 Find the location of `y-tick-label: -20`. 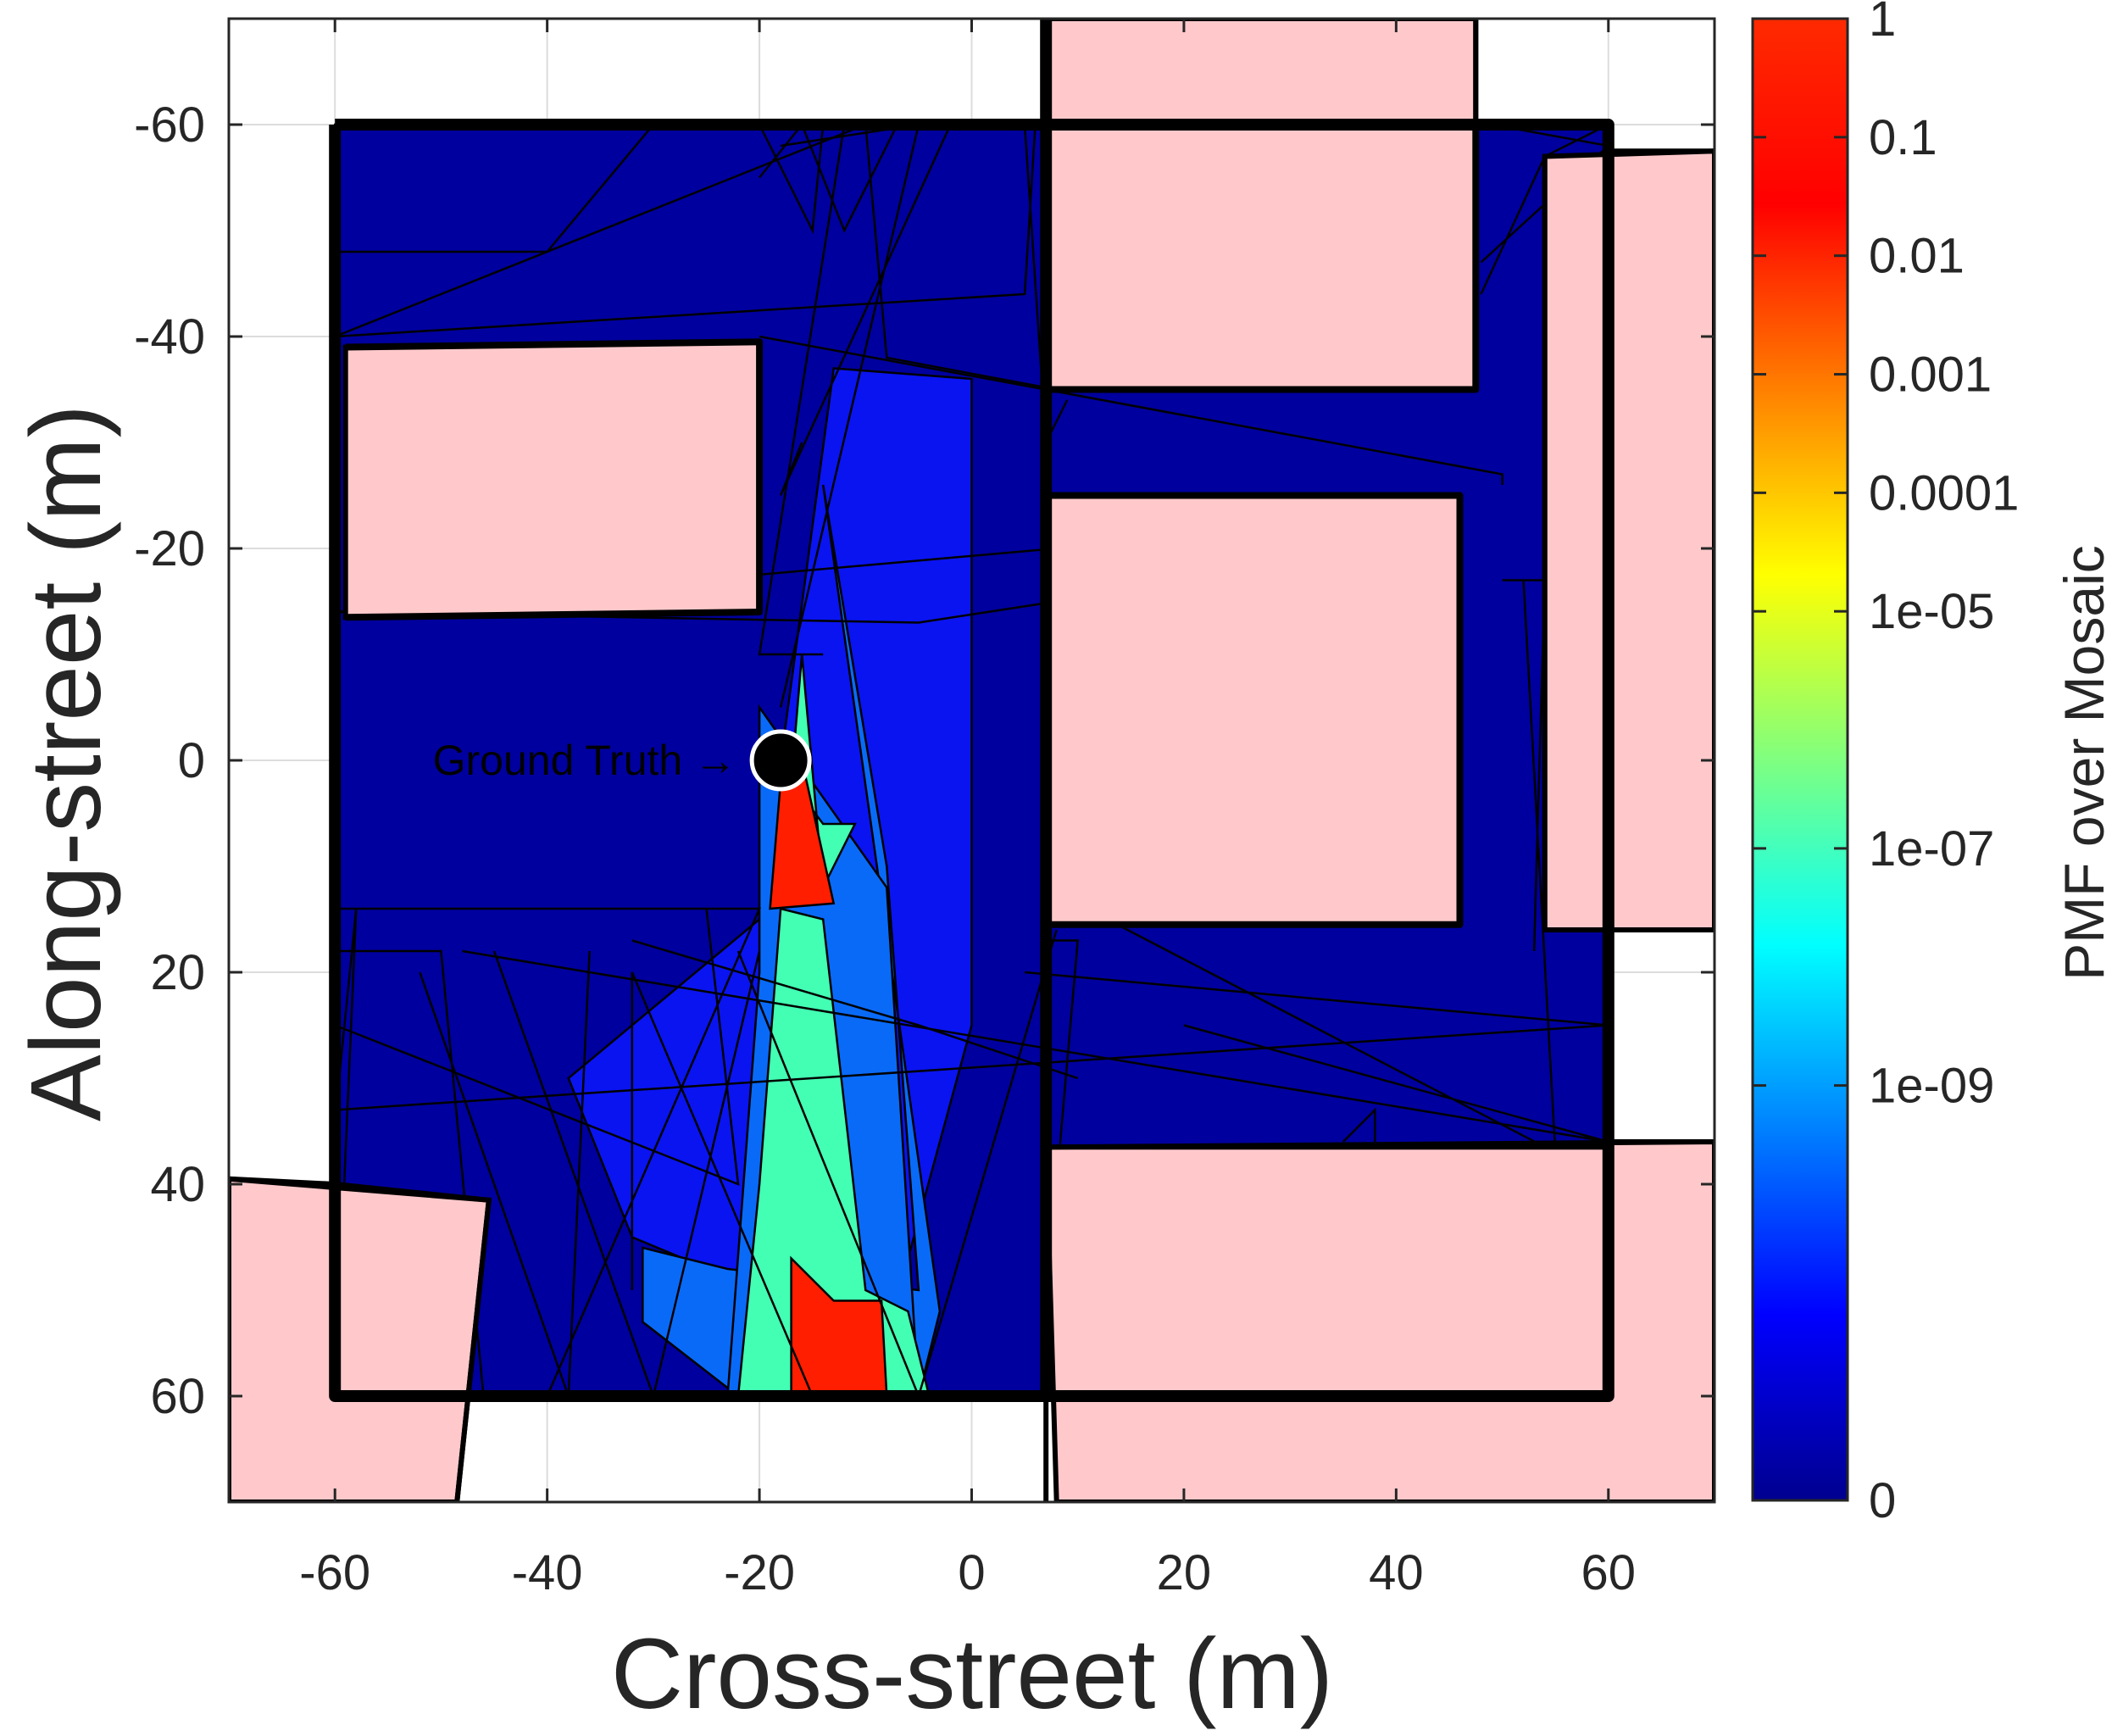

y-tick-label: -20 is located at coordinates (169, 548).